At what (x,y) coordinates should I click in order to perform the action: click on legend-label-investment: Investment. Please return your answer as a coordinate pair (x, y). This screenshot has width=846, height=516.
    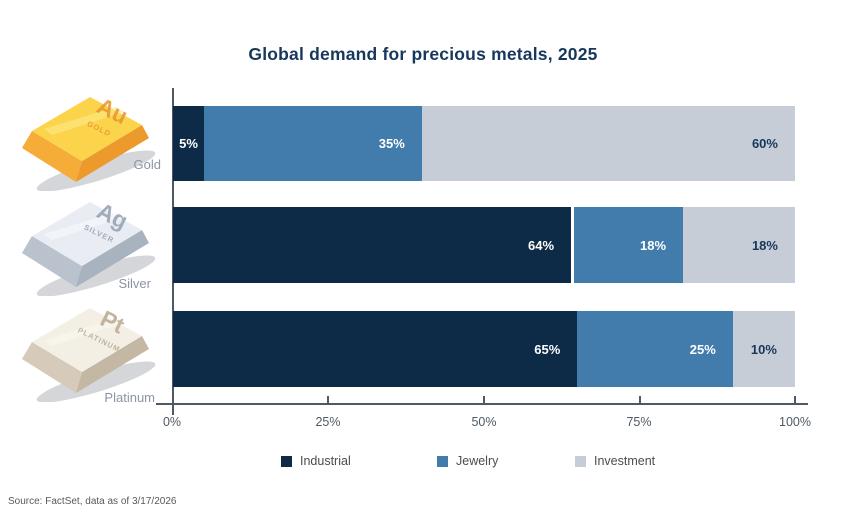
    Looking at the image, I should click on (625, 461).